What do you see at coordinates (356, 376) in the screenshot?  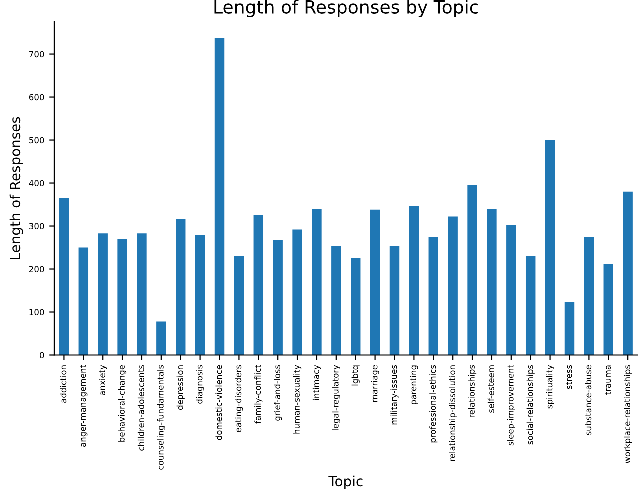 I see `x-tick-label: lgbtq` at bounding box center [356, 376].